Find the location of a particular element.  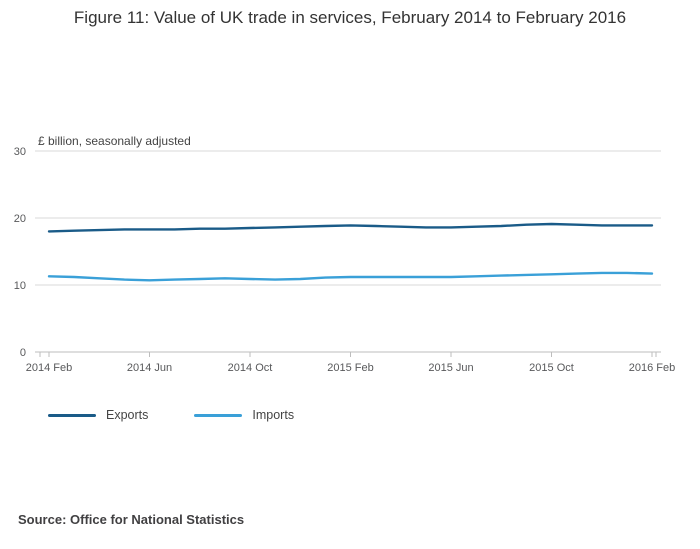

svg-text: 2014 Feb is located at coordinates (49, 368).